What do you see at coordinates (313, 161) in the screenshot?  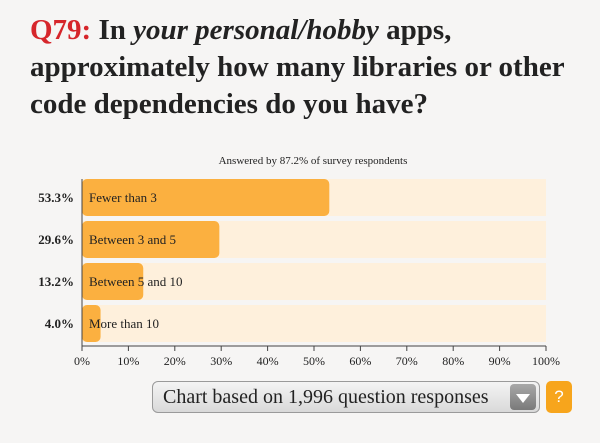 I see `chart-subtitle: Answered by 87.2% of survey respondents` at bounding box center [313, 161].